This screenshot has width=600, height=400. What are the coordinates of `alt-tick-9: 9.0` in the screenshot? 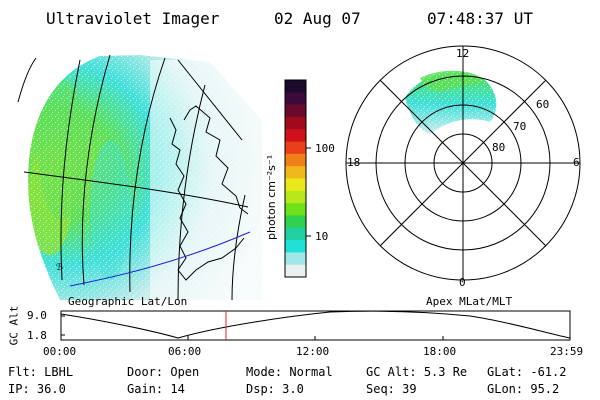 It's located at (37, 315).